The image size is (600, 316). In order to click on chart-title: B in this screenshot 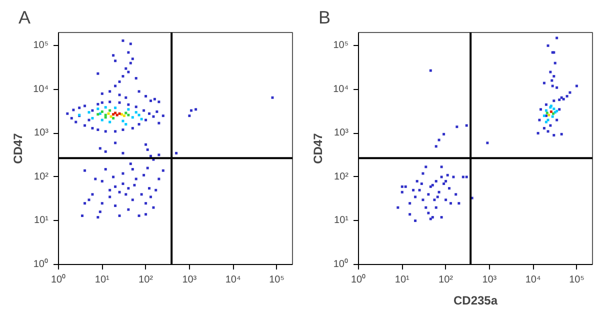, I will do `click(324, 18)`.